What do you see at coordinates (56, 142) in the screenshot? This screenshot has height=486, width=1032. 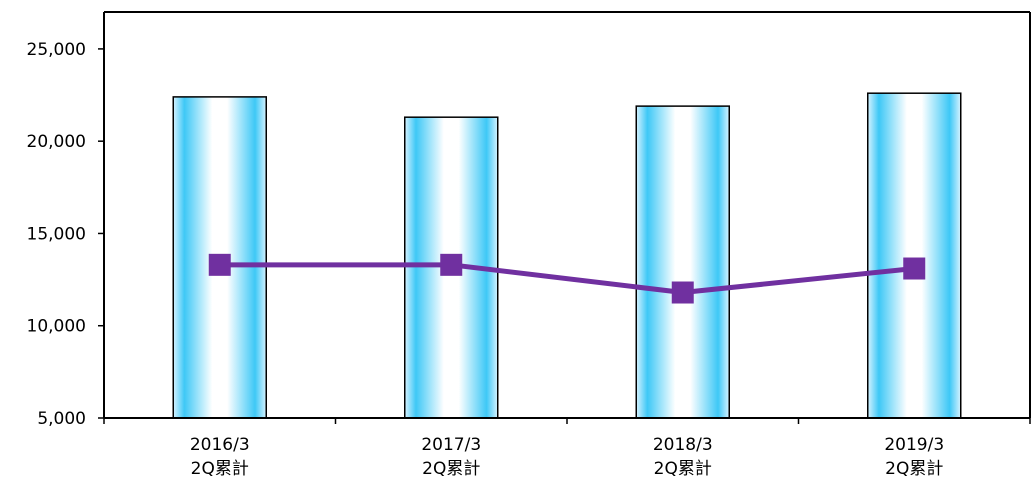 I see `y-tick-label: 20,000` at bounding box center [56, 142].